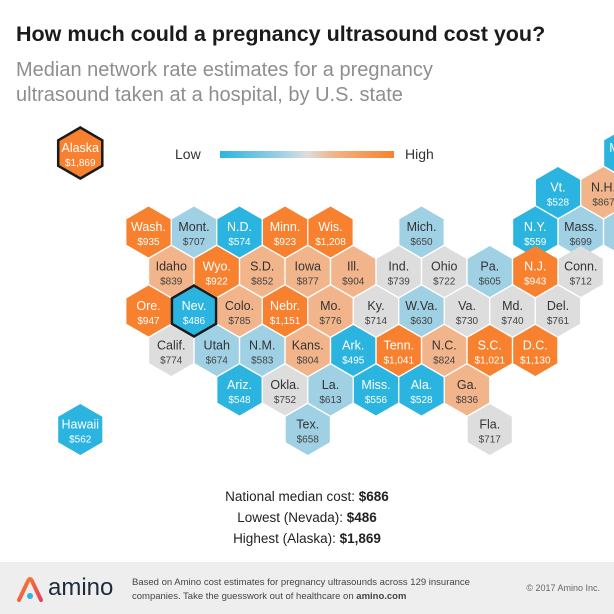  Describe the element at coordinates (290, 517) in the screenshot. I see `lowest-label: Lowest (Nevada):` at that location.